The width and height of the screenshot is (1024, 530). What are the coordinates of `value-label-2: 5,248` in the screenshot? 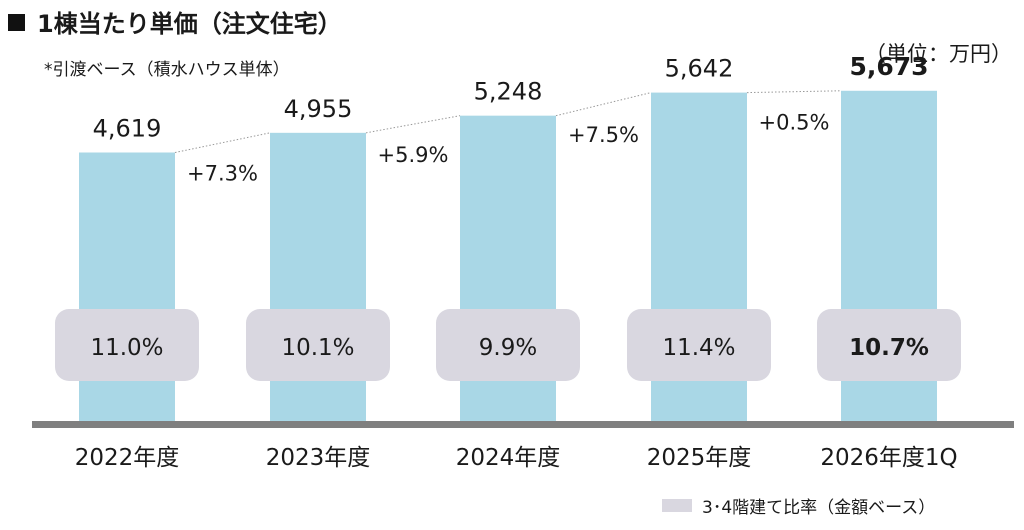 It's located at (508, 92).